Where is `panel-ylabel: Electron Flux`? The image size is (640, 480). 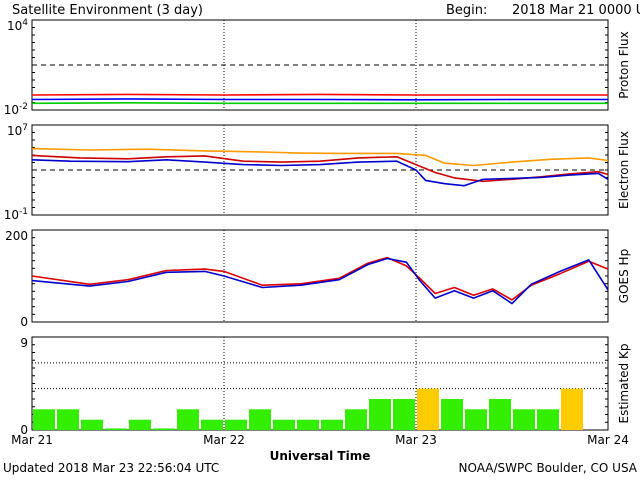 panel-ylabel: Electron Flux is located at coordinates (624, 170).